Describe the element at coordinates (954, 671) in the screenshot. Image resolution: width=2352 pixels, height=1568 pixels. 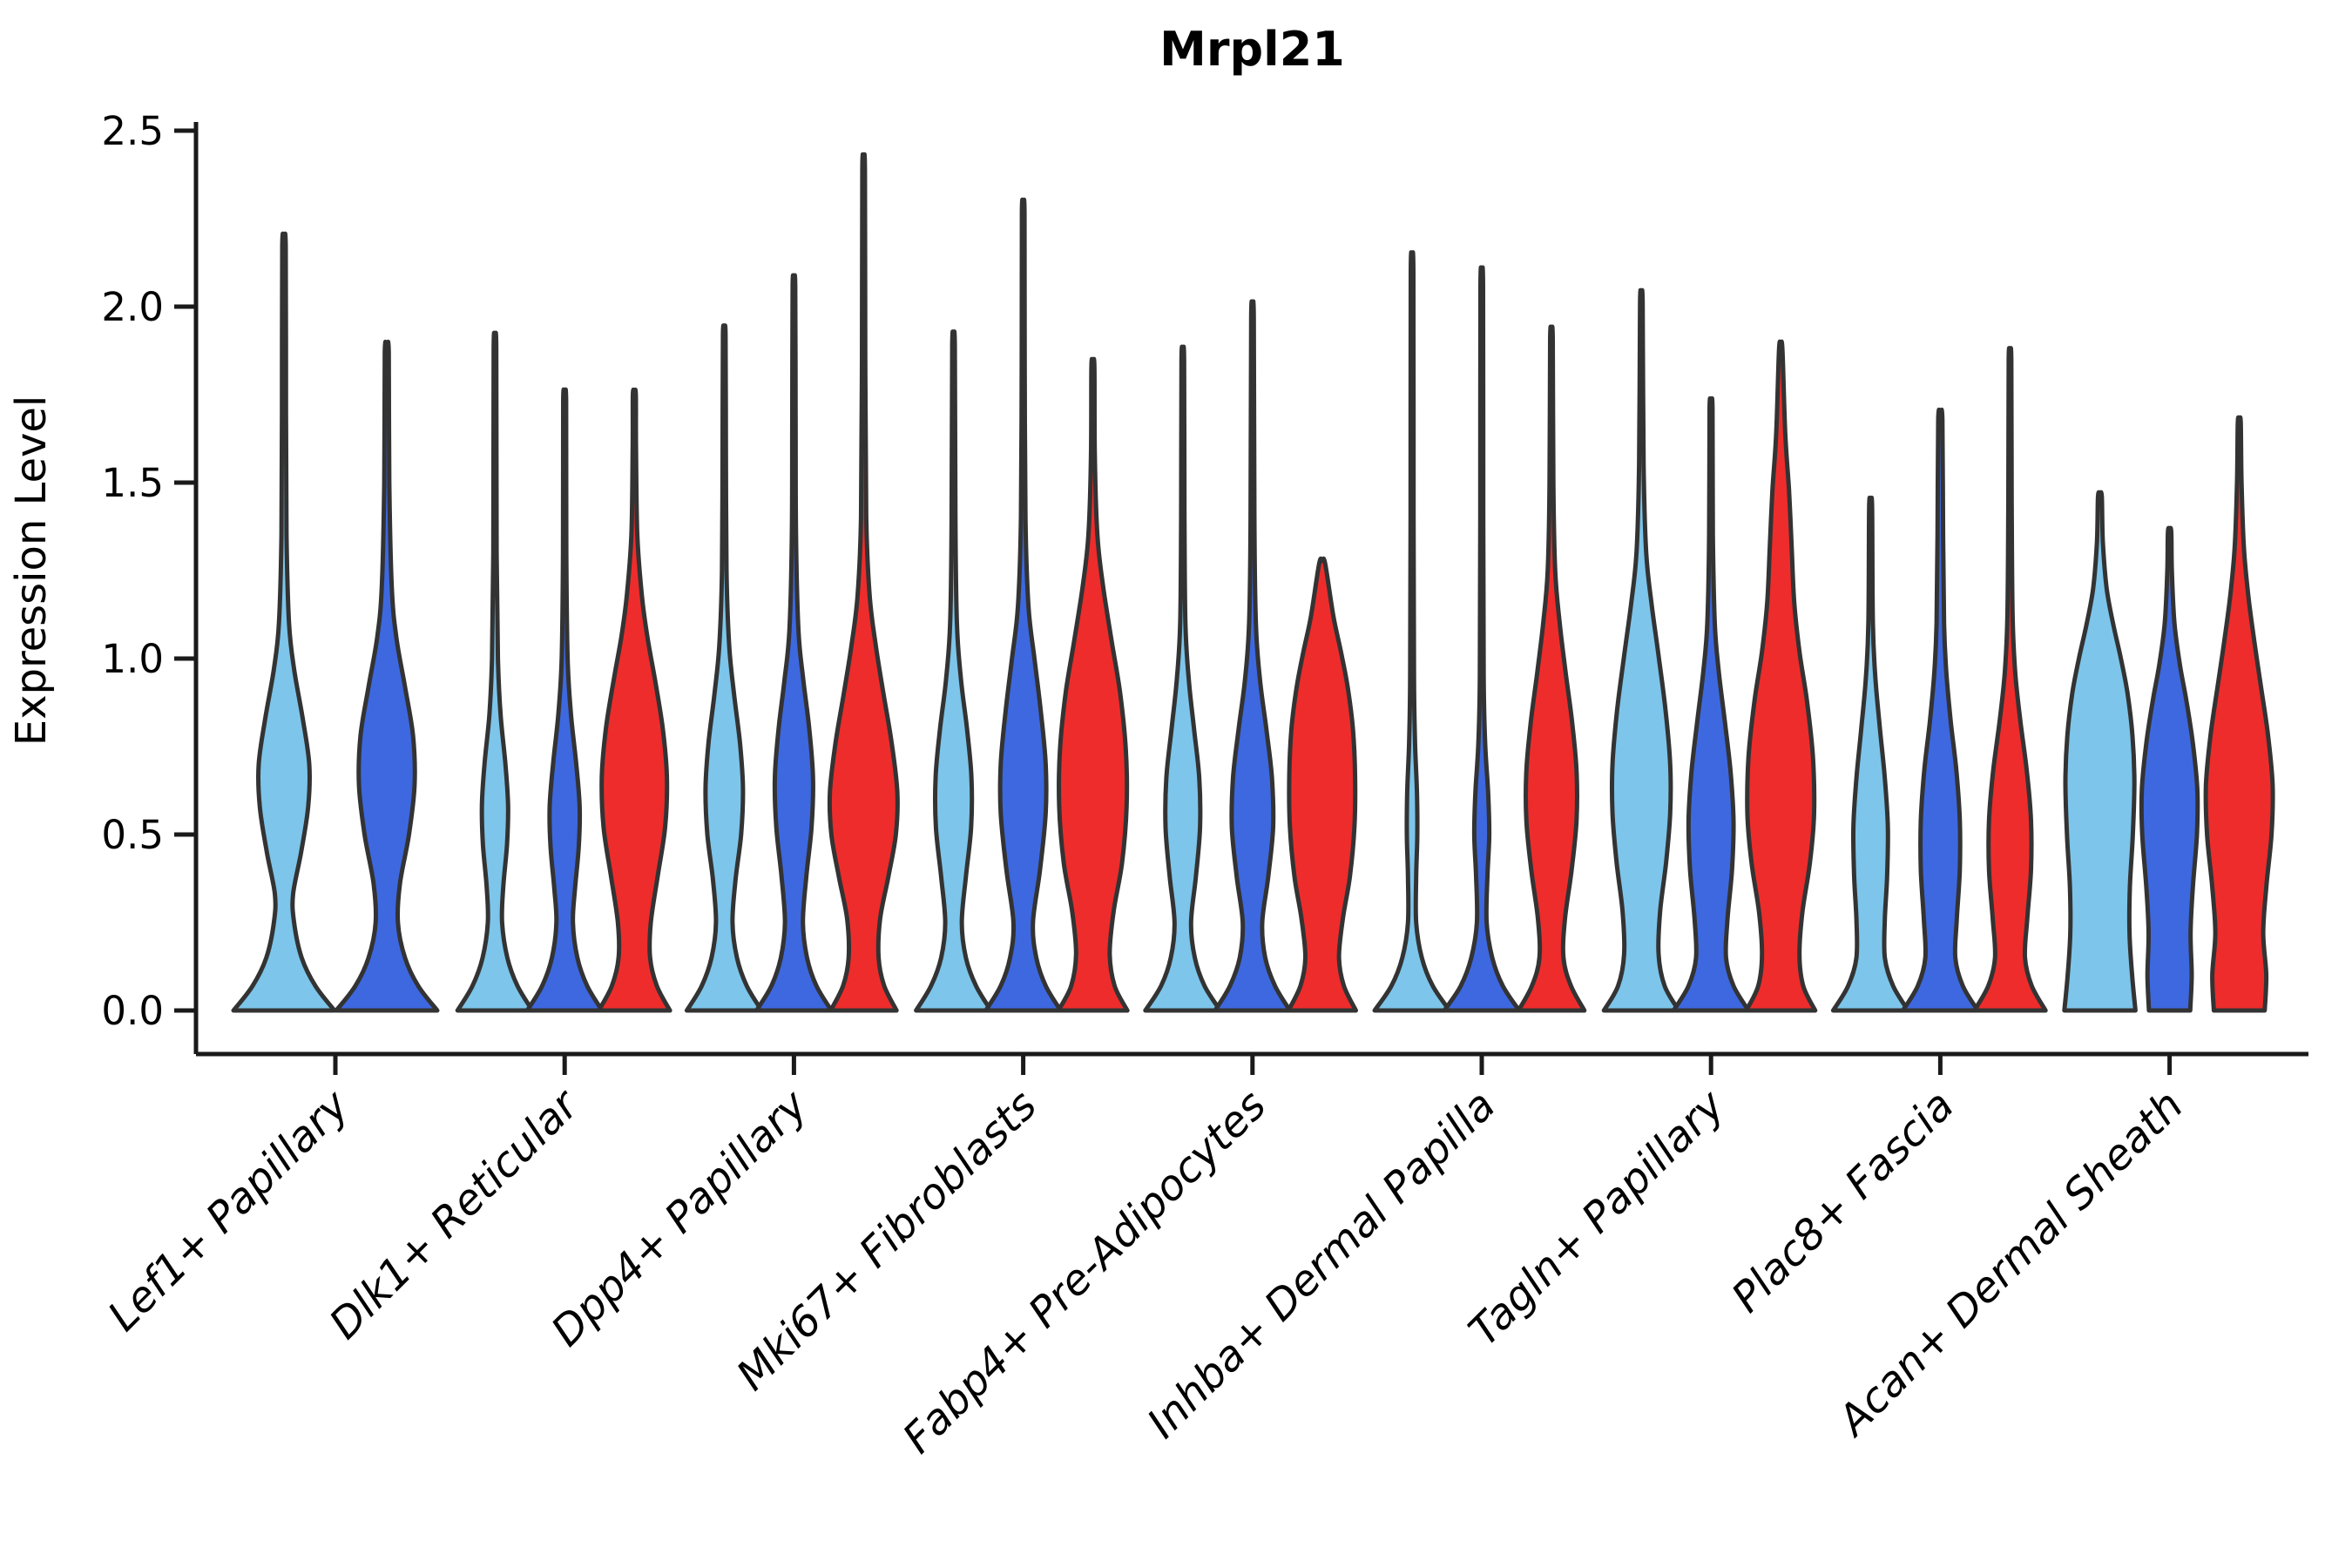
I see `violin-mki67-fibroblasts-skyblue` at that location.